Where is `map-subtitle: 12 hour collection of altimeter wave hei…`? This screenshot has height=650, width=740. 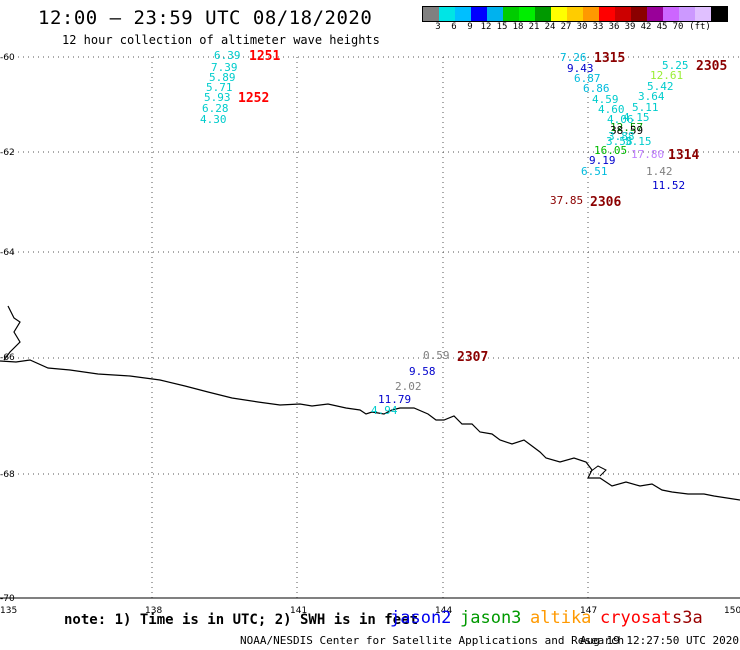 map-subtitle: 12 hour collection of altimeter wave hei… is located at coordinates (221, 40).